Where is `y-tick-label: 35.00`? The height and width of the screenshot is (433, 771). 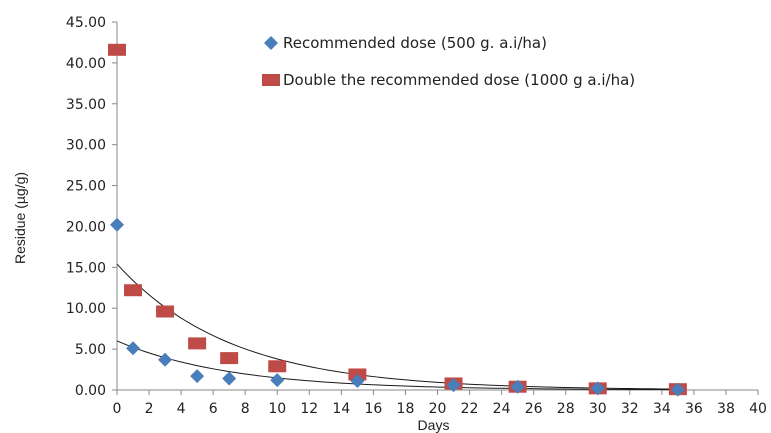
y-tick-label: 35.00 is located at coordinates (86, 105).